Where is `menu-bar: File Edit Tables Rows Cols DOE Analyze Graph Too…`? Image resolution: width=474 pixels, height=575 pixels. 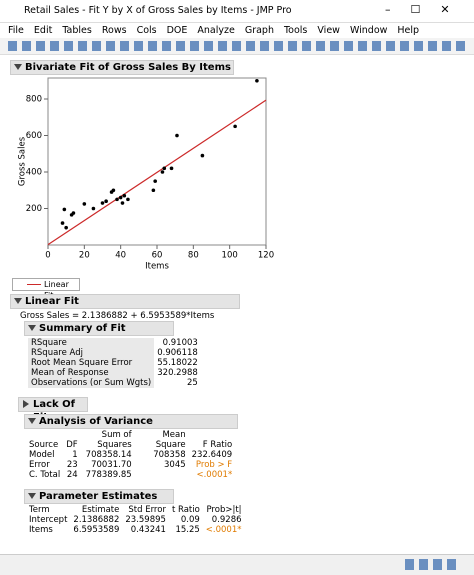
menu-bar: File Edit Tables Rows Cols DOE Analyze Graph Too… is located at coordinates (237, 30).